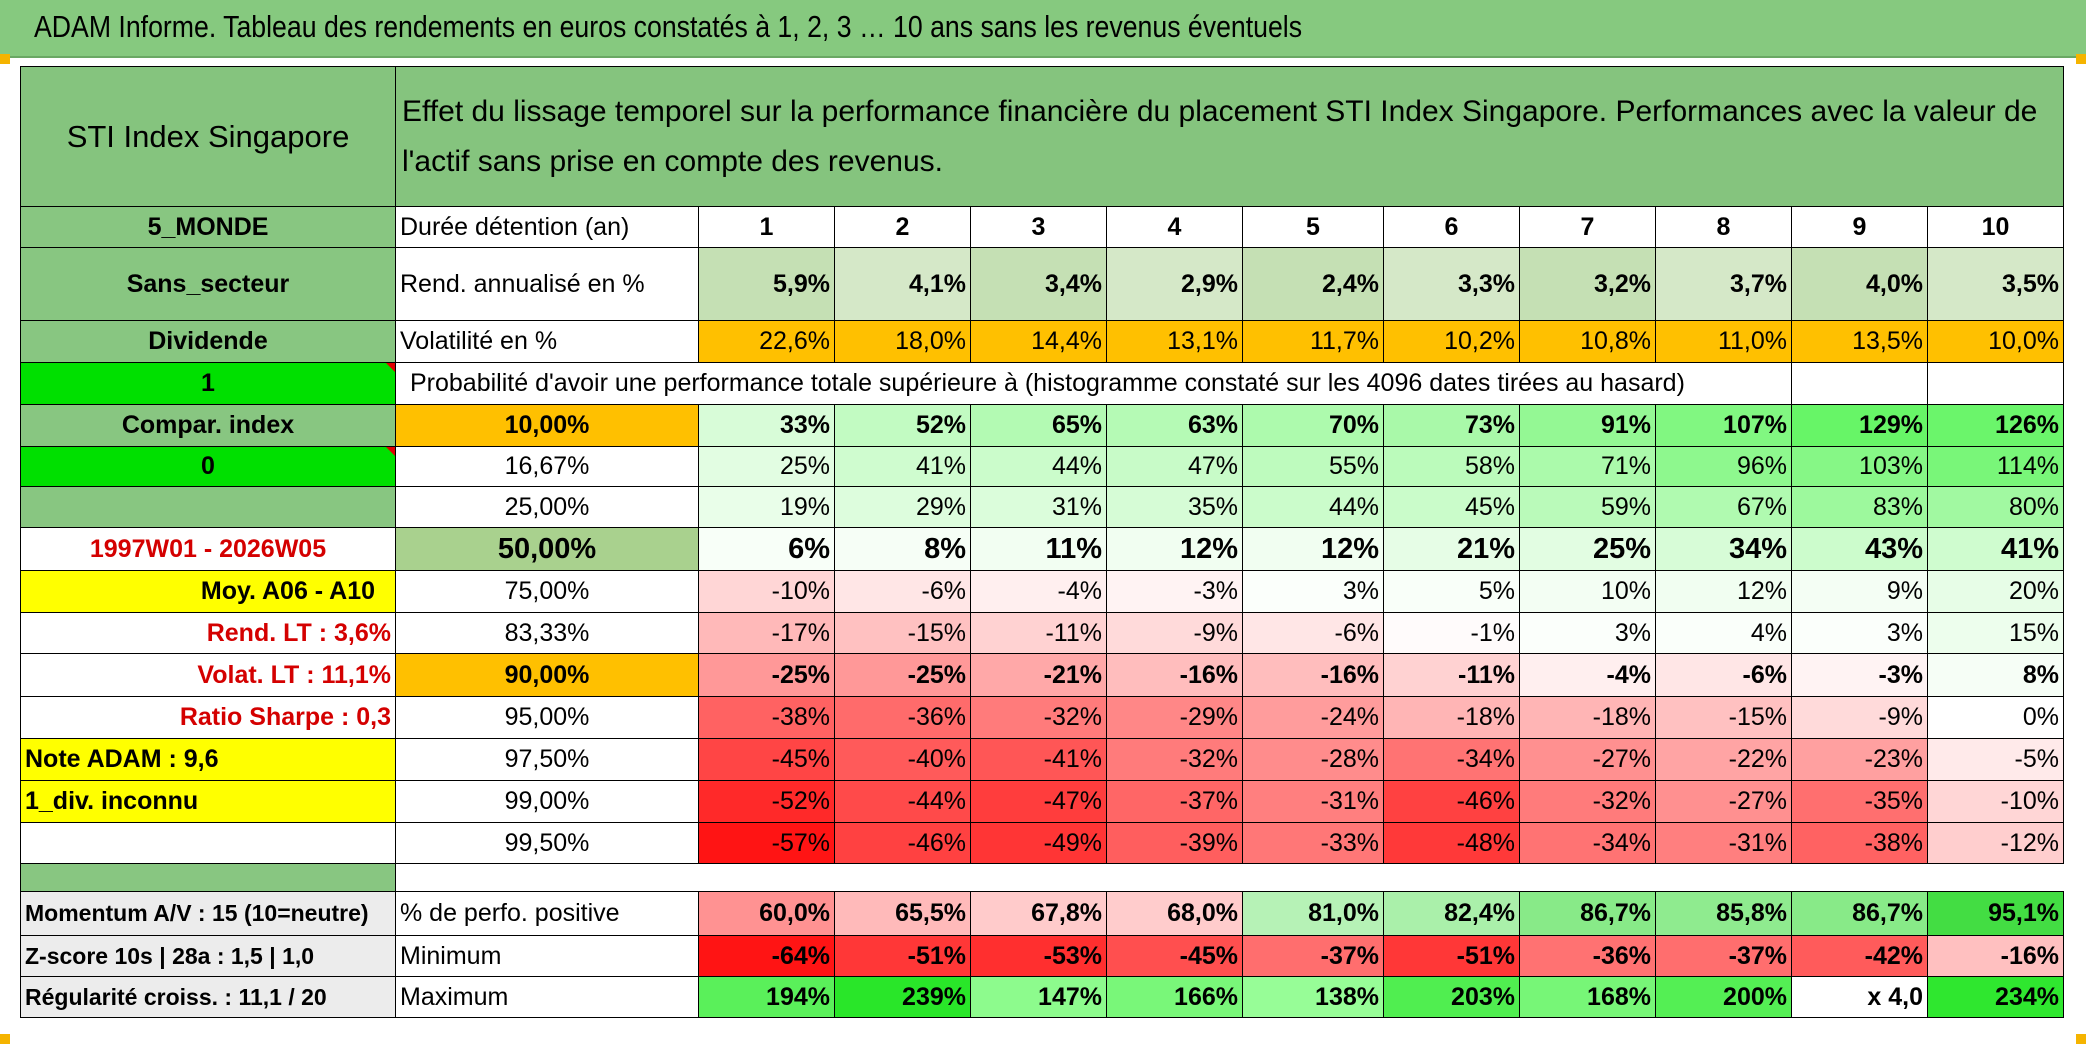  Describe the element at coordinates (766, 466) in the screenshot. I see `quantile-value: 25%` at that location.